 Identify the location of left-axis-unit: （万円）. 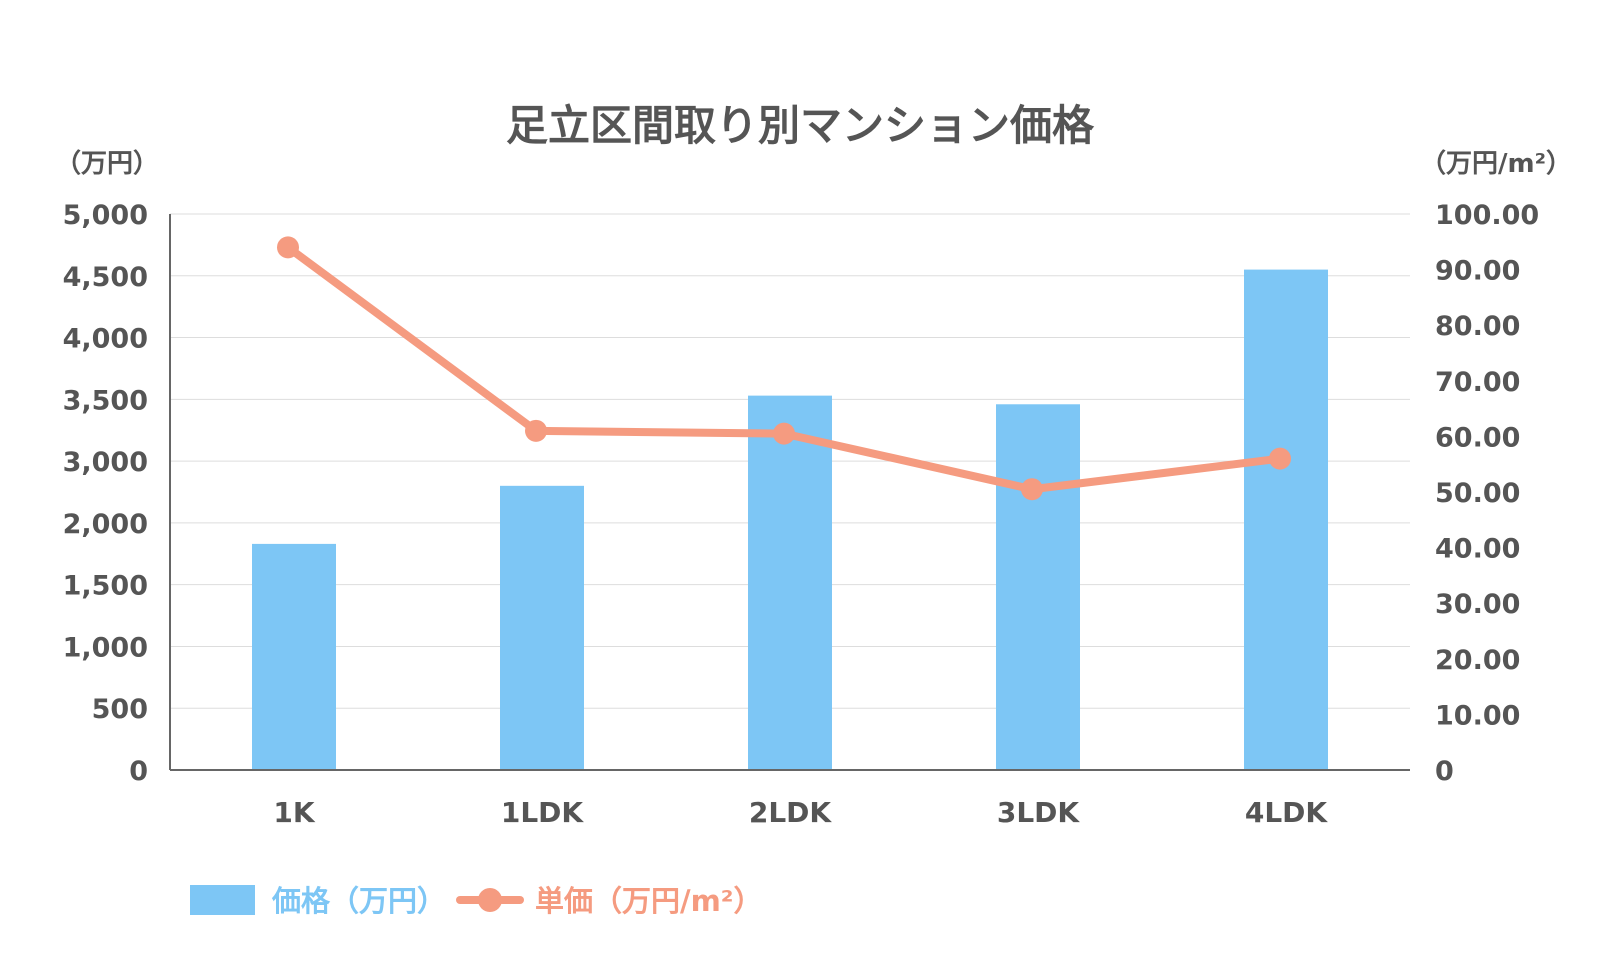
(107, 164).